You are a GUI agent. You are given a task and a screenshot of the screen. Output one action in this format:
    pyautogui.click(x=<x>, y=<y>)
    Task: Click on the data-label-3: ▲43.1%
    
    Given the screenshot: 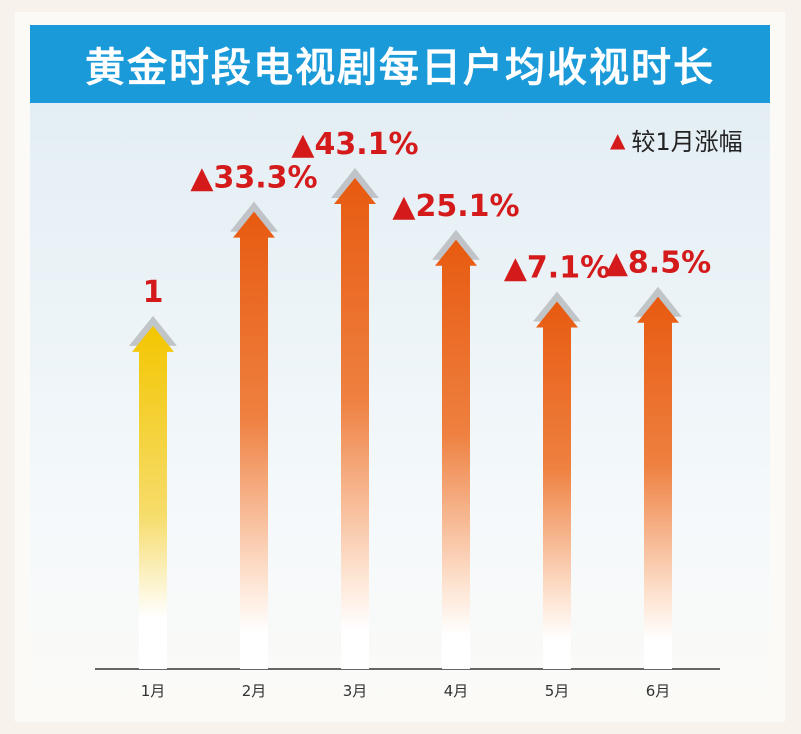 What is the action you would take?
    pyautogui.click(x=354, y=144)
    